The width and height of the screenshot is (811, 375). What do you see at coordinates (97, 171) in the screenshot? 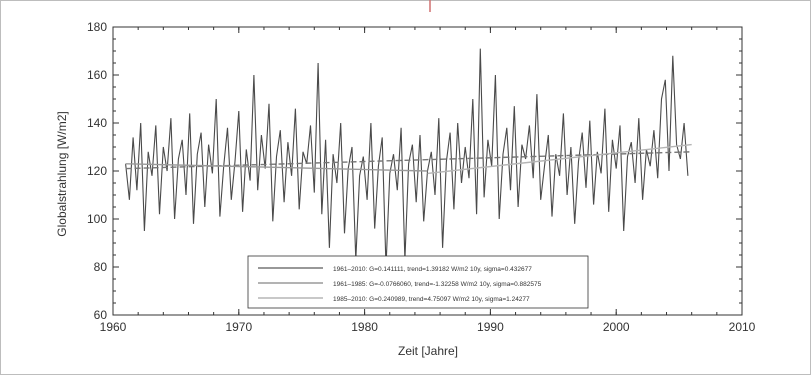
I see `y-tick-label: 120` at bounding box center [97, 171].